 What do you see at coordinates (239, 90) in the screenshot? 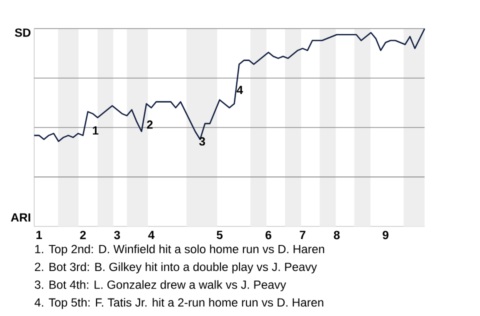
I see `annotation: 4` at bounding box center [239, 90].